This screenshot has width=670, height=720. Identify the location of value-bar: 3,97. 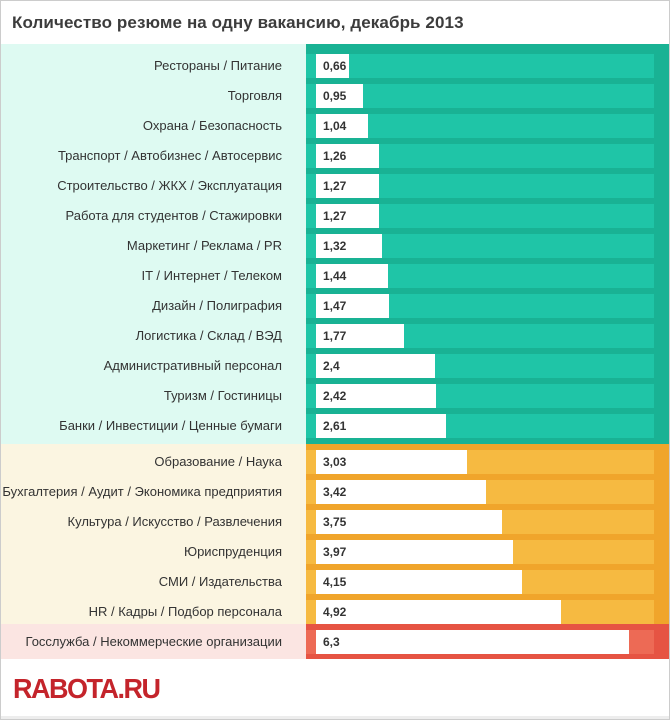
(415, 552).